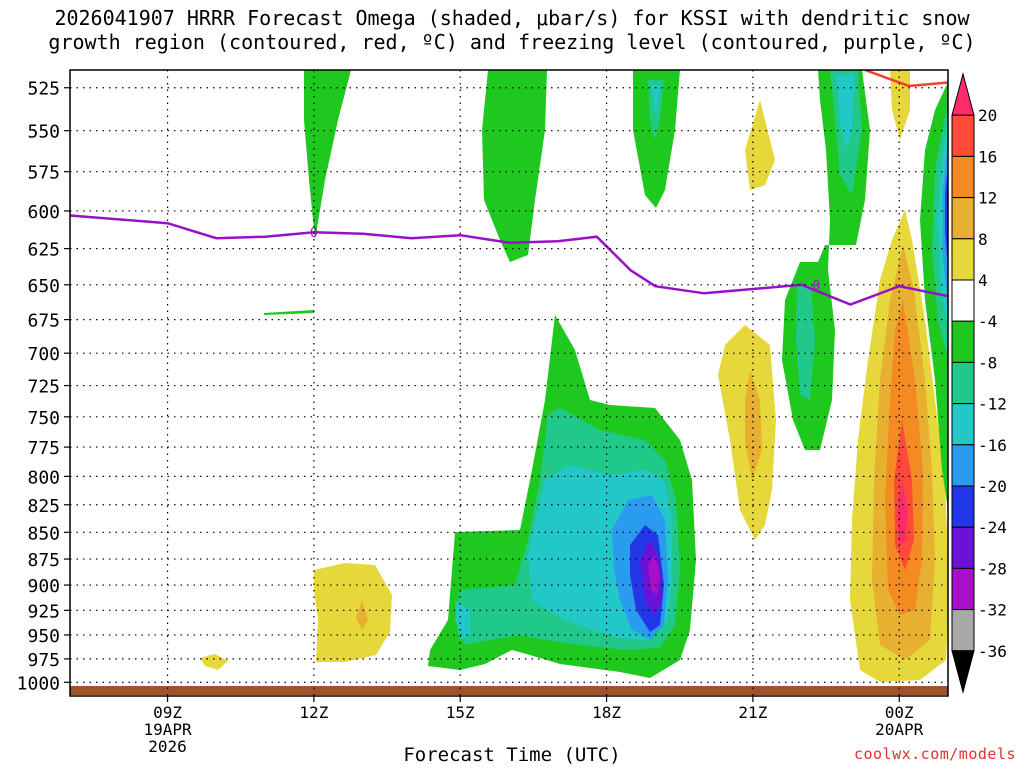 The image size is (1024, 768). I want to click on y-tick-label: 825, so click(43, 506).